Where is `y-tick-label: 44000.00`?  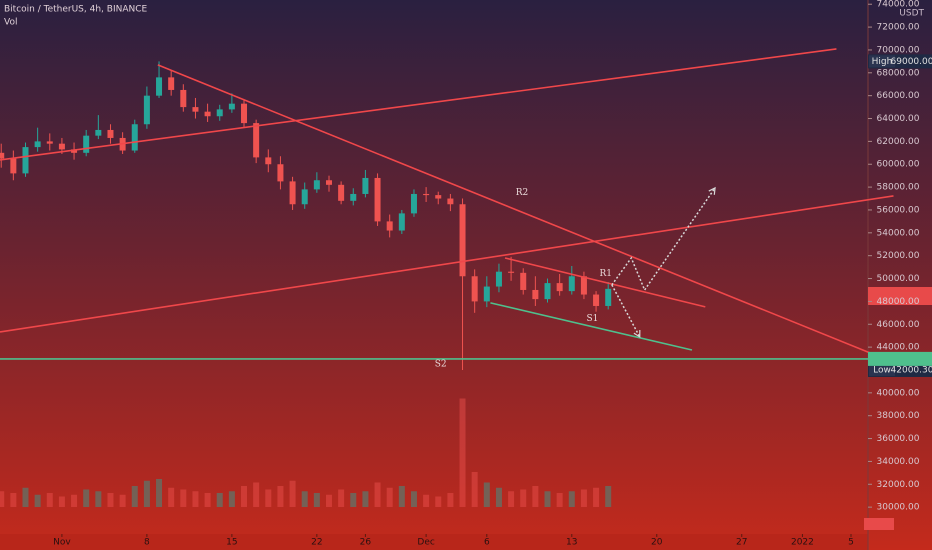 y-tick-label: 44000.00 is located at coordinates (898, 348).